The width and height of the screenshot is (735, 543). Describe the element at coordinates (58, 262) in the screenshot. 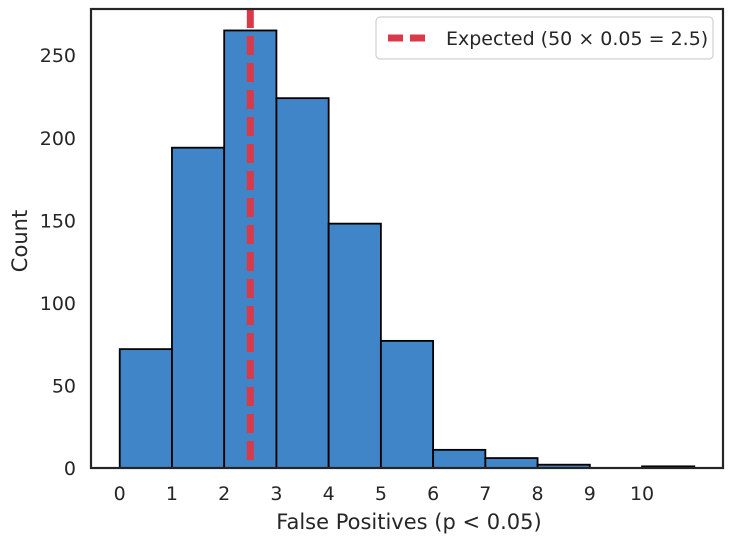

I see `y-ticks: 0 50 100 150 200 250` at that location.